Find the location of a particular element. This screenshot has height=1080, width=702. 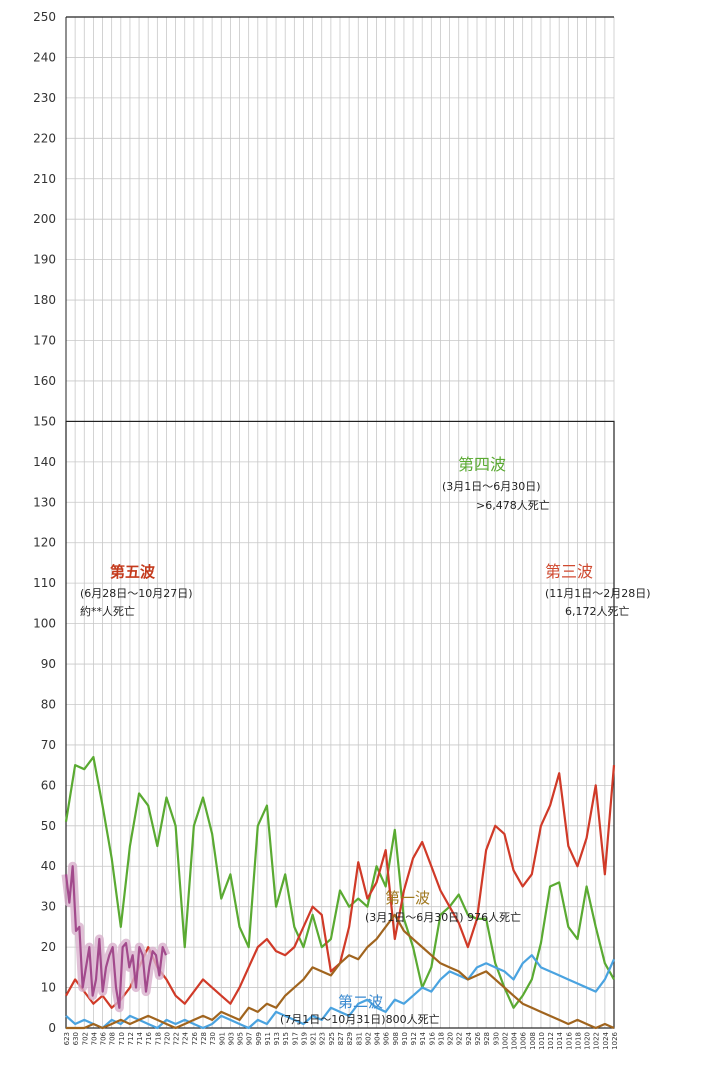

annotation-wave4: 第四波 (3月1日～6月30日) >6,478人死亡 is located at coordinates (496, 483).